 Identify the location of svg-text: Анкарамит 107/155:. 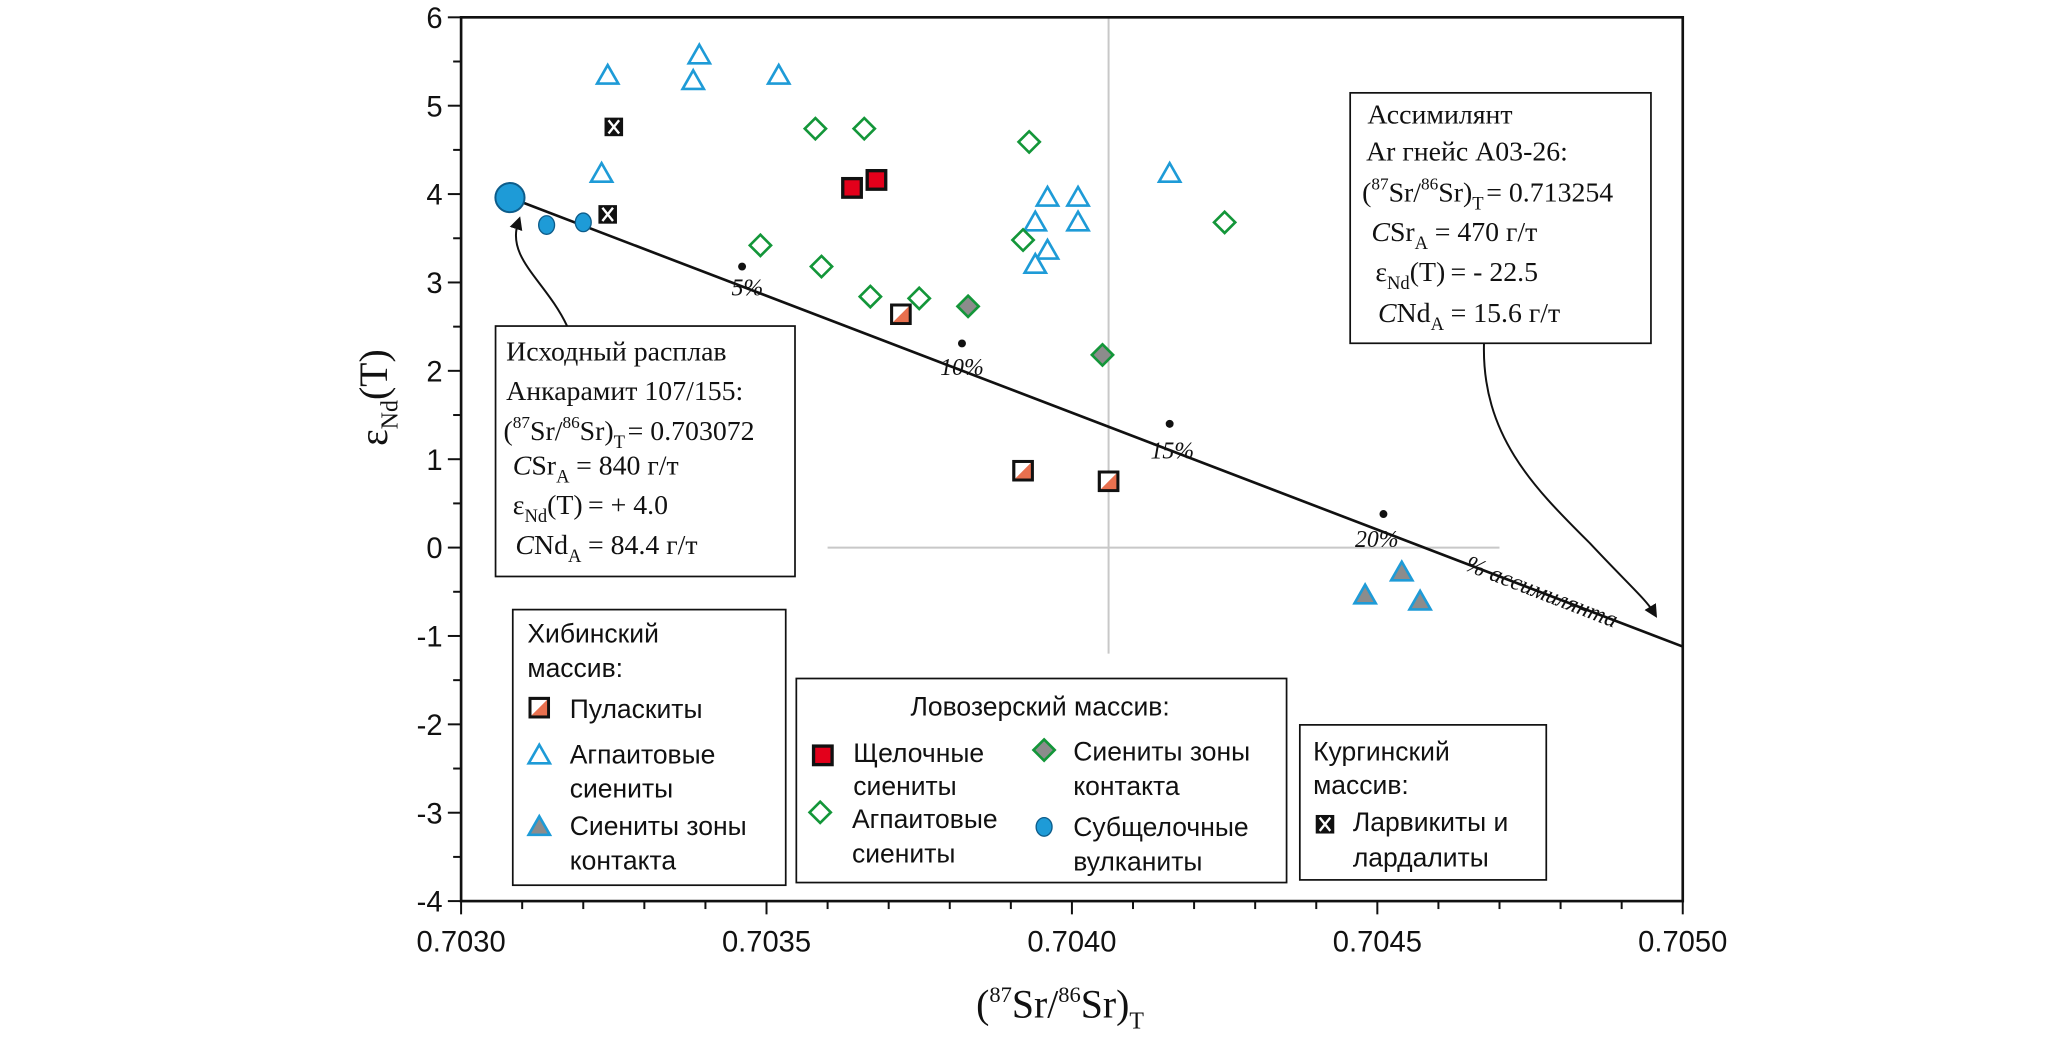
(624, 391).